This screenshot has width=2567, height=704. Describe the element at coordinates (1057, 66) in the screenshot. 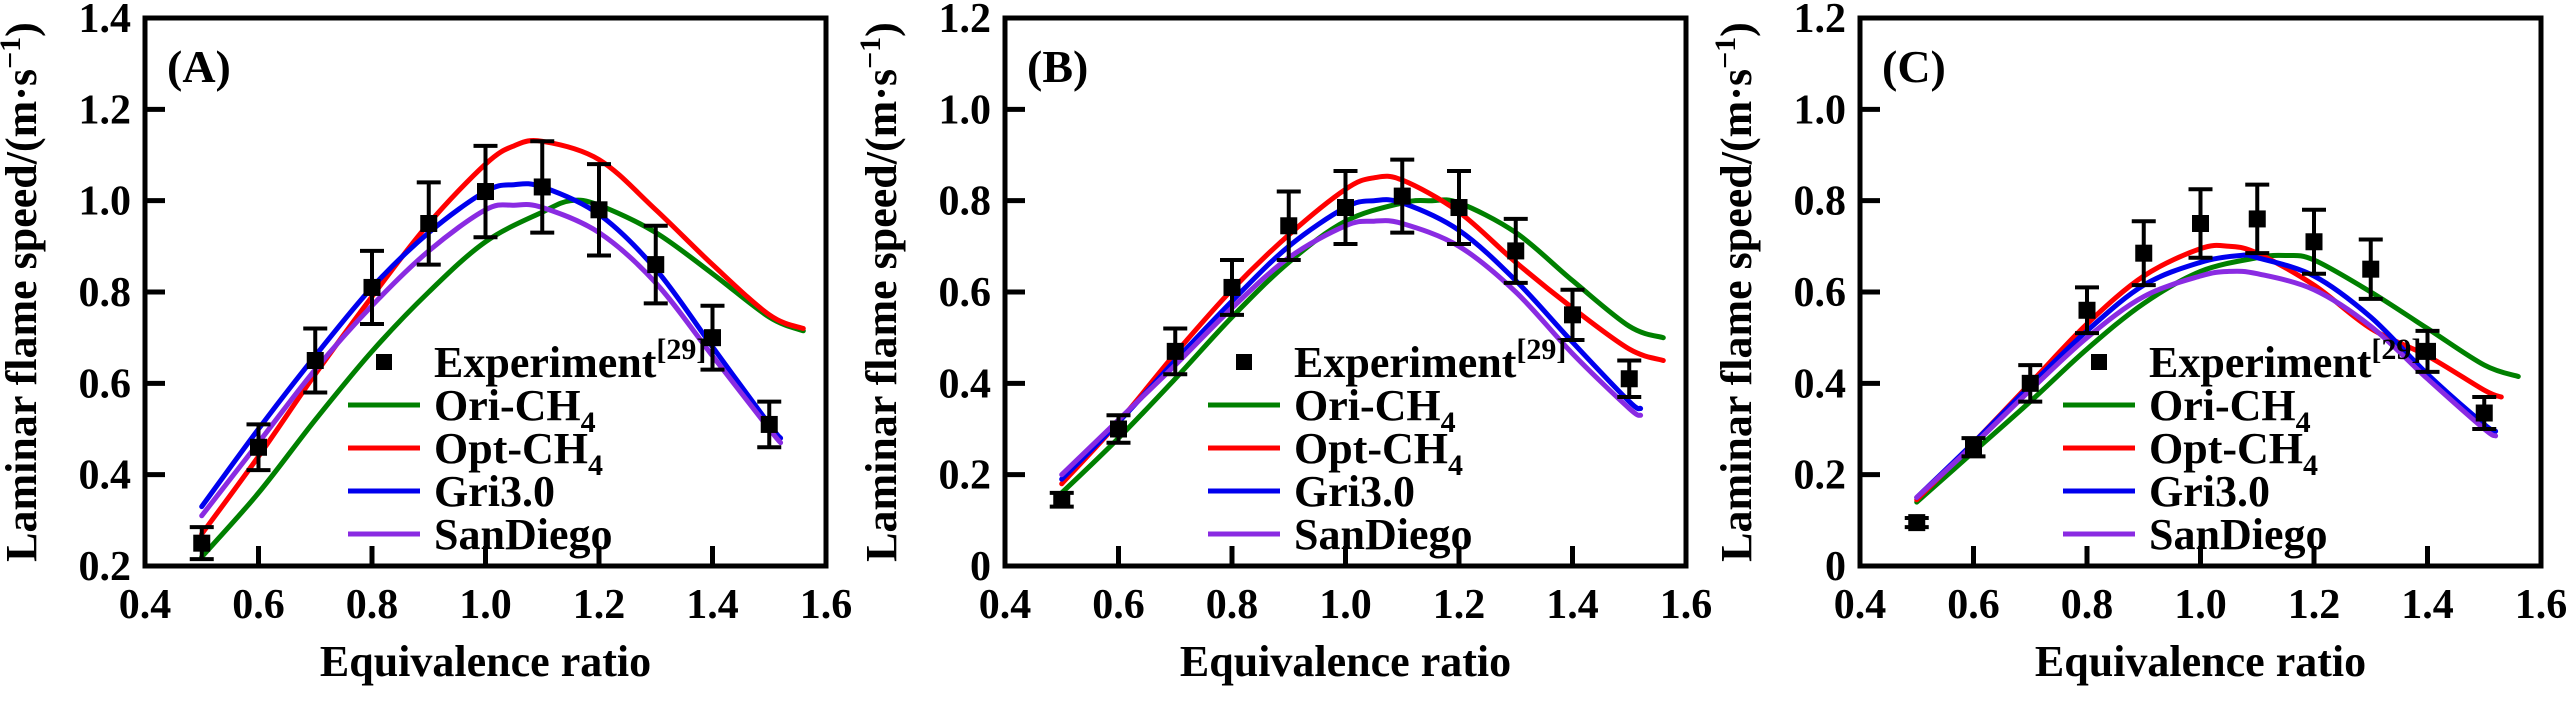

I see `panel-label: (B)` at that location.